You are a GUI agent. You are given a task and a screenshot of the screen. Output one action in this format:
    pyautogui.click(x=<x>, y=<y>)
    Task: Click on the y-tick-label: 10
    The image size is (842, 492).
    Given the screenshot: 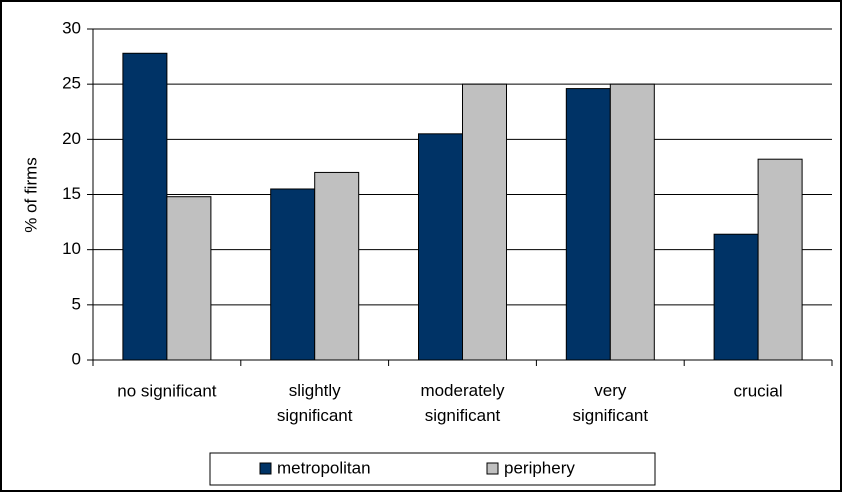 What is the action you would take?
    pyautogui.click(x=71, y=248)
    